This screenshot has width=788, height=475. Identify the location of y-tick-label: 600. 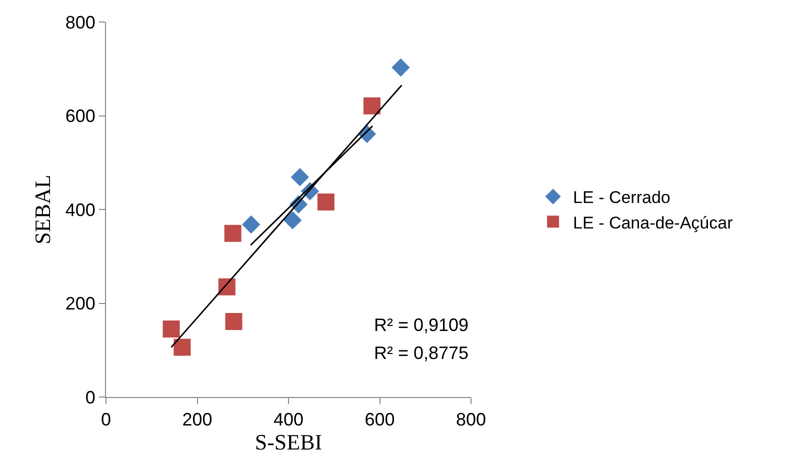
(80, 116).